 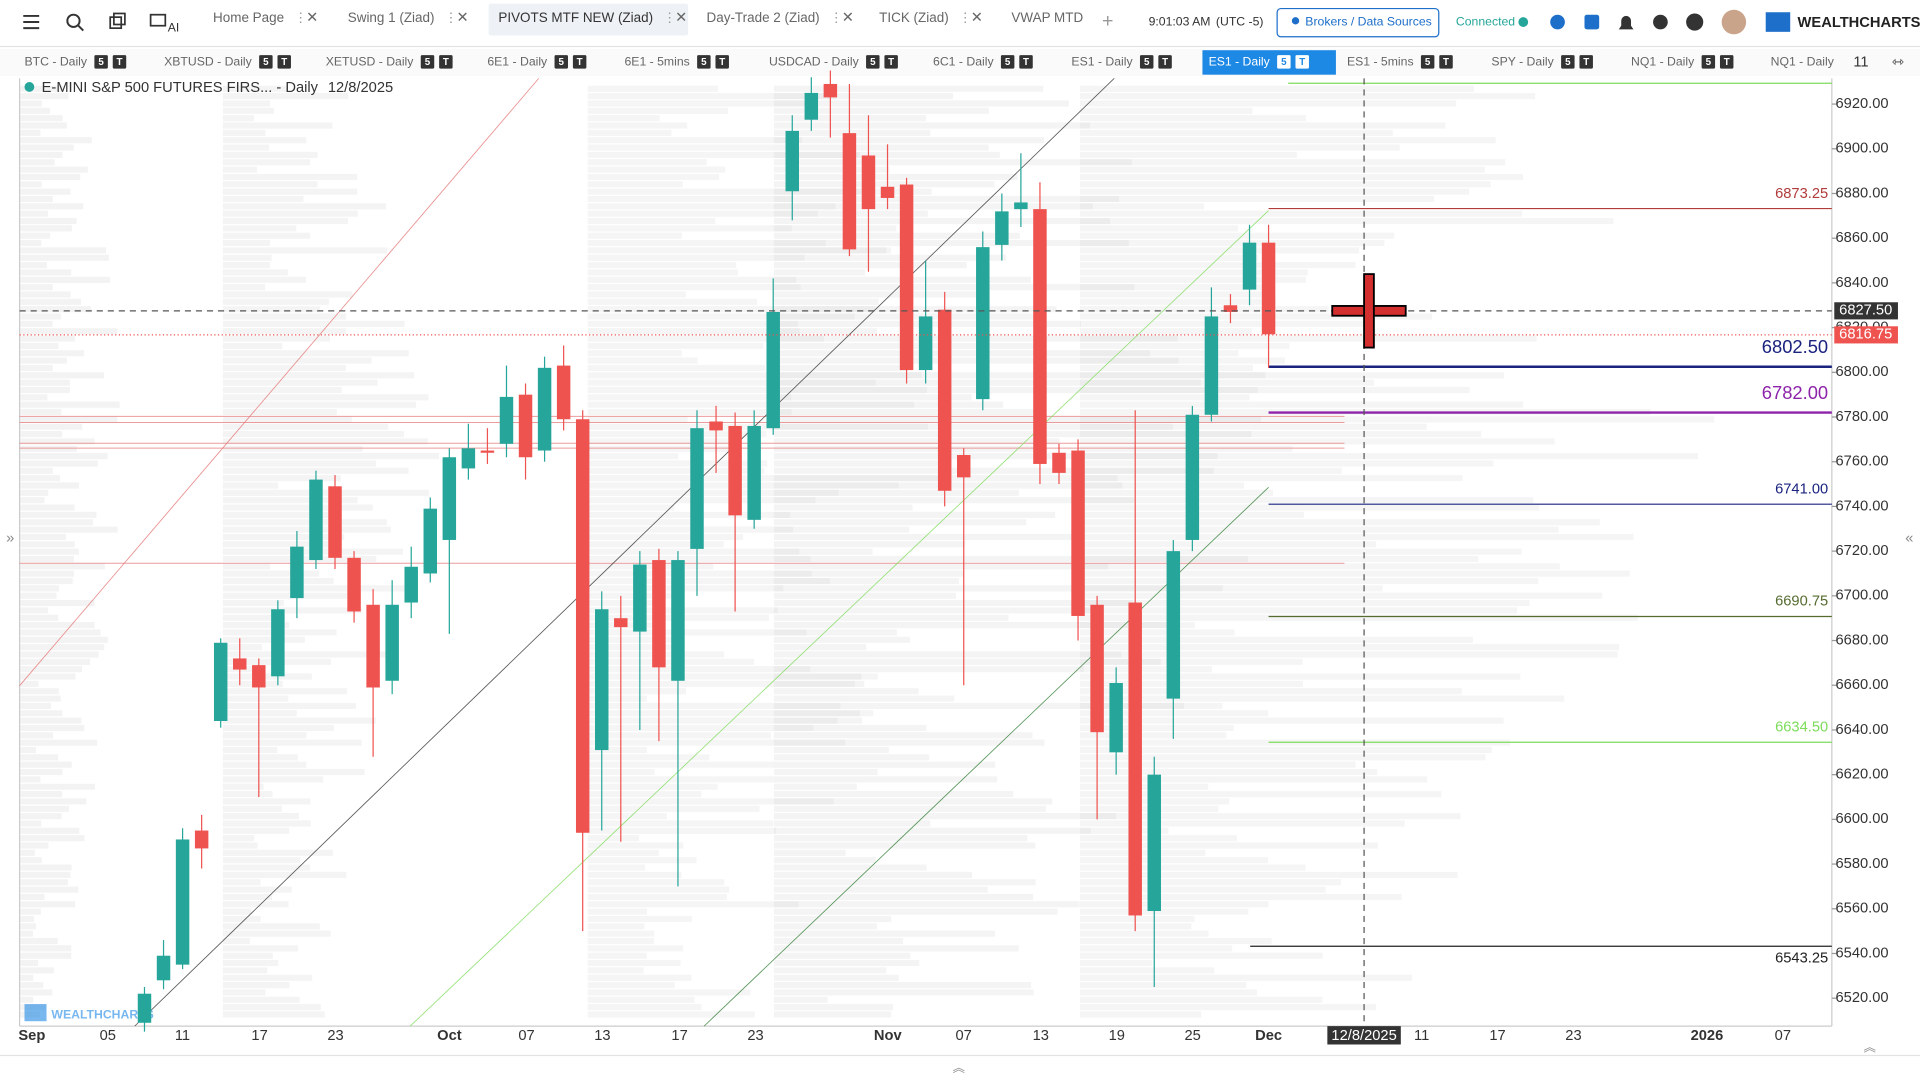 What do you see at coordinates (370, 62) in the screenshot?
I see `symbol-tab: XETUSD - Daily` at bounding box center [370, 62].